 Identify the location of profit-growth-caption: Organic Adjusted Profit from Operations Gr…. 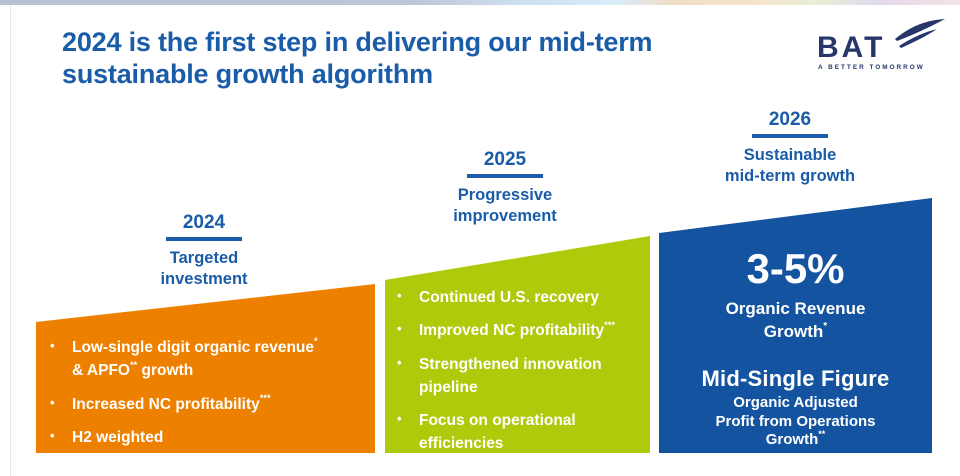
(795, 421).